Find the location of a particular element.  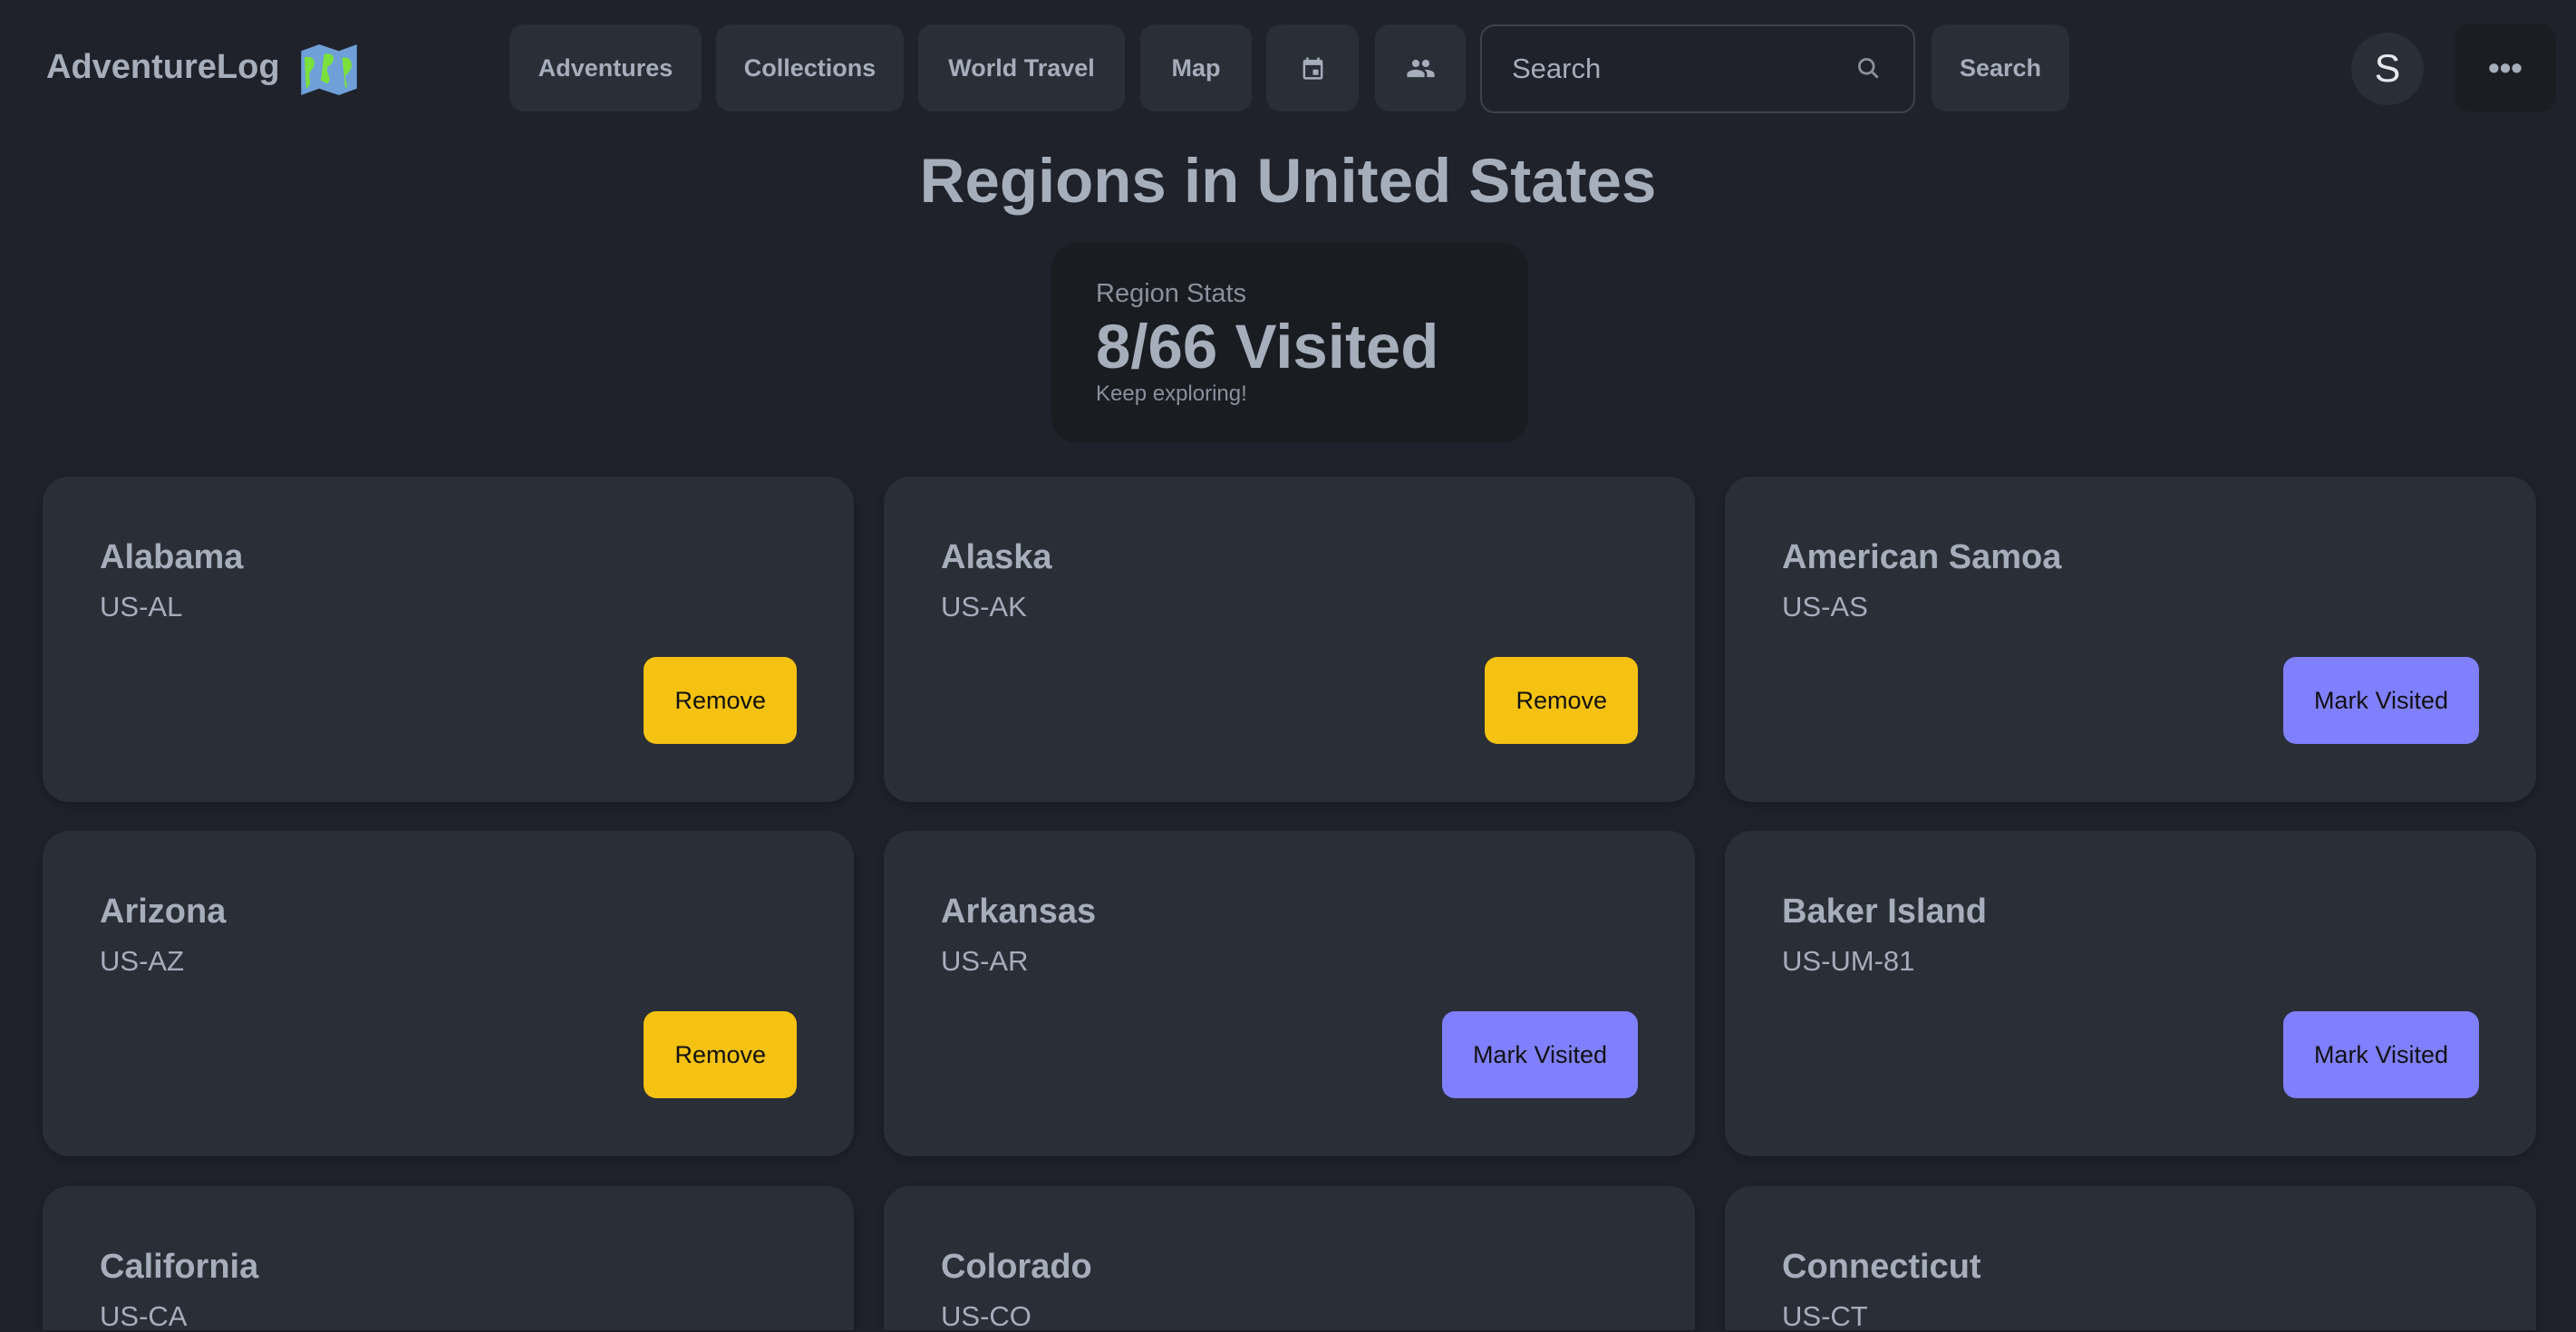

region-name: Connecticut is located at coordinates (1881, 1267).